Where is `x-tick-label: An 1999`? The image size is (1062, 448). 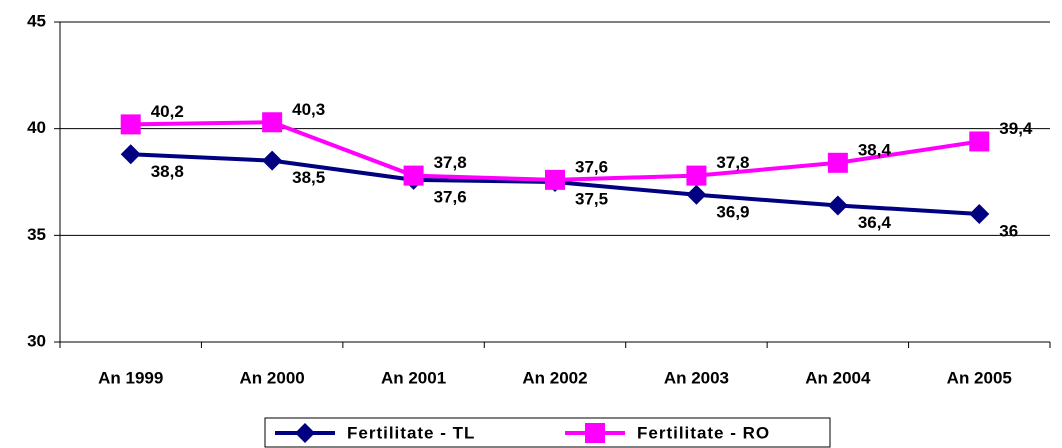
x-tick-label: An 1999 is located at coordinates (130, 377).